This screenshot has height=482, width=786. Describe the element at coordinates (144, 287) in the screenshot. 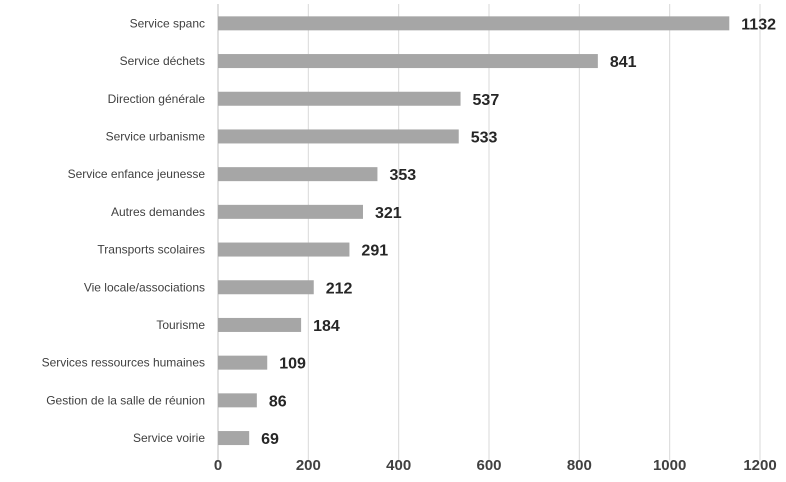

I see `category-label: Vie locale/associations` at that location.